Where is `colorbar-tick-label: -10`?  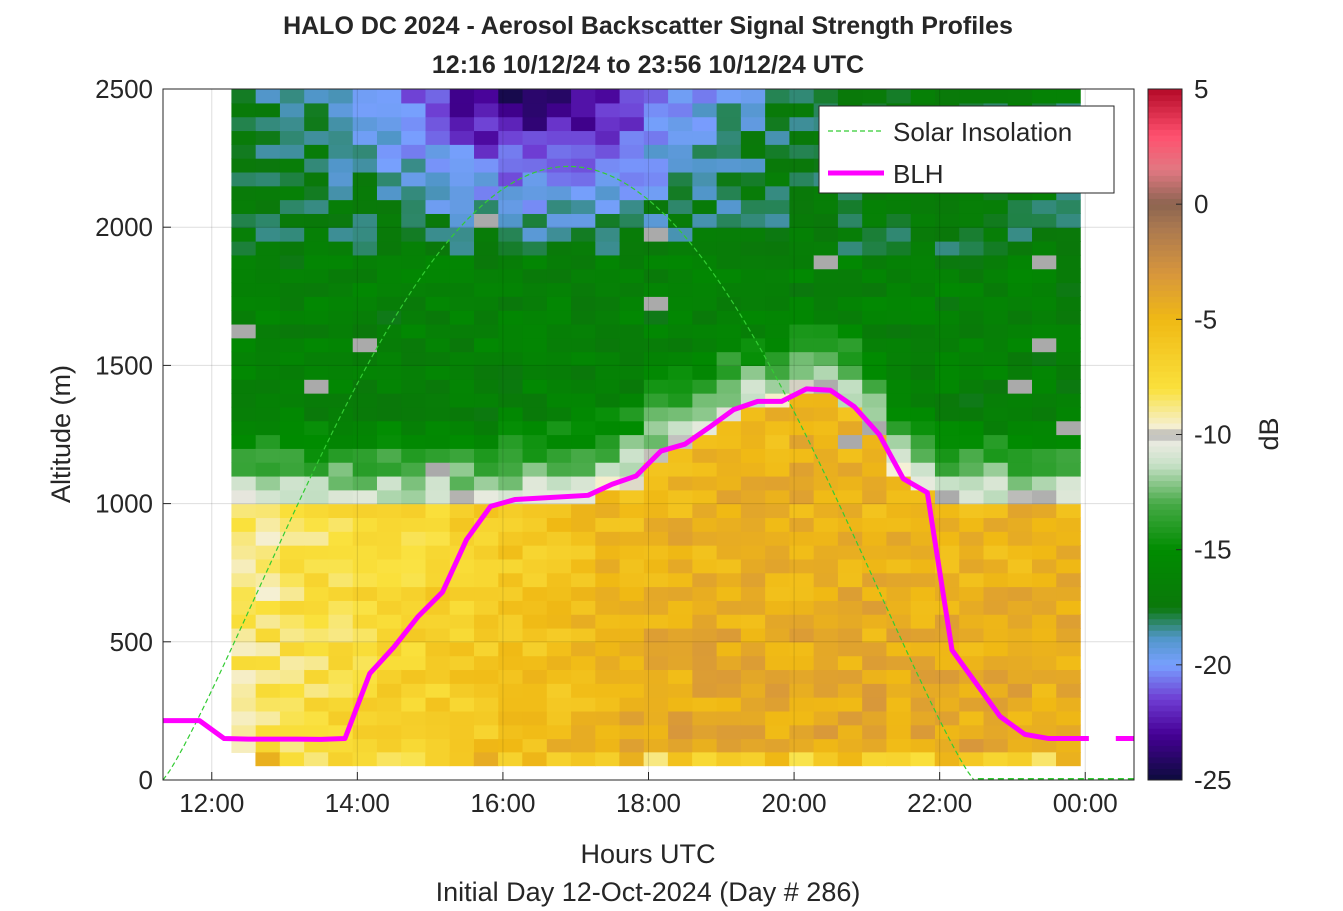 colorbar-tick-label: -10 is located at coordinates (1213, 435).